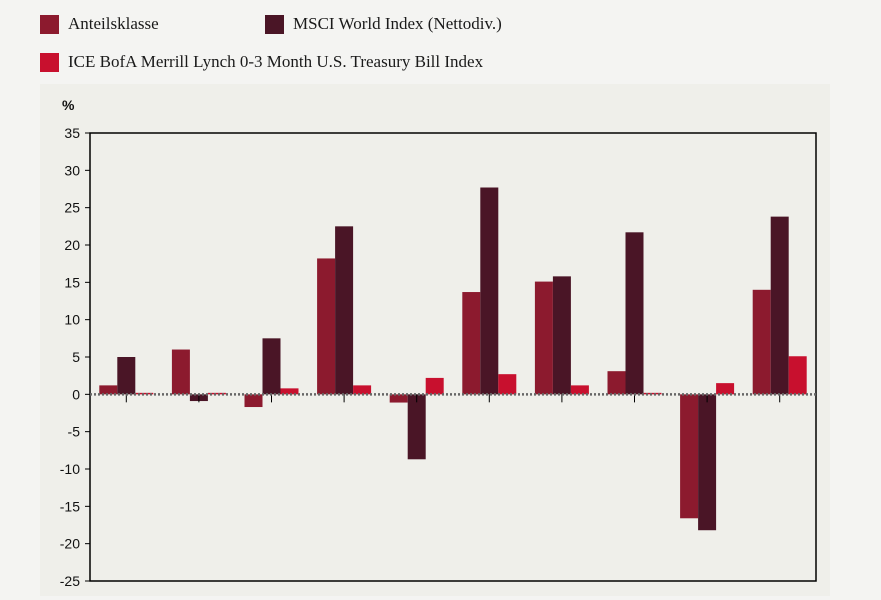 Image resolution: width=881 pixels, height=600 pixels. Describe the element at coordinates (76, 394) in the screenshot. I see `y-tick-label: 0` at that location.